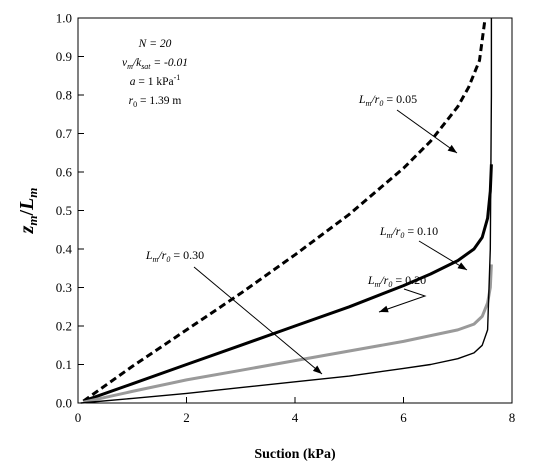 The height and width of the screenshot is (469, 537). Describe the element at coordinates (78, 417) in the screenshot. I see `x-tick-label: 0` at that location.